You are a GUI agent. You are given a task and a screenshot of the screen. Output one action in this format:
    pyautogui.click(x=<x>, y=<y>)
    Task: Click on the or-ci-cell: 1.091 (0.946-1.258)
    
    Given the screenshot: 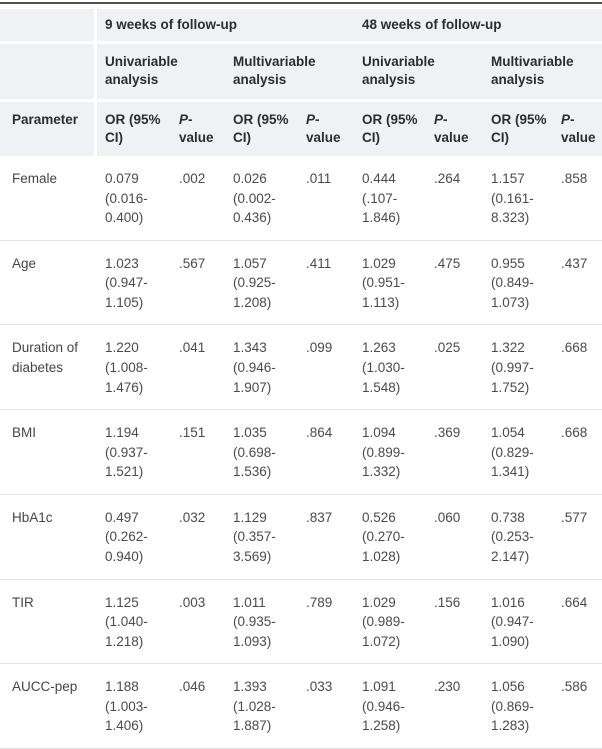 What is the action you would take?
    pyautogui.click(x=390, y=706)
    